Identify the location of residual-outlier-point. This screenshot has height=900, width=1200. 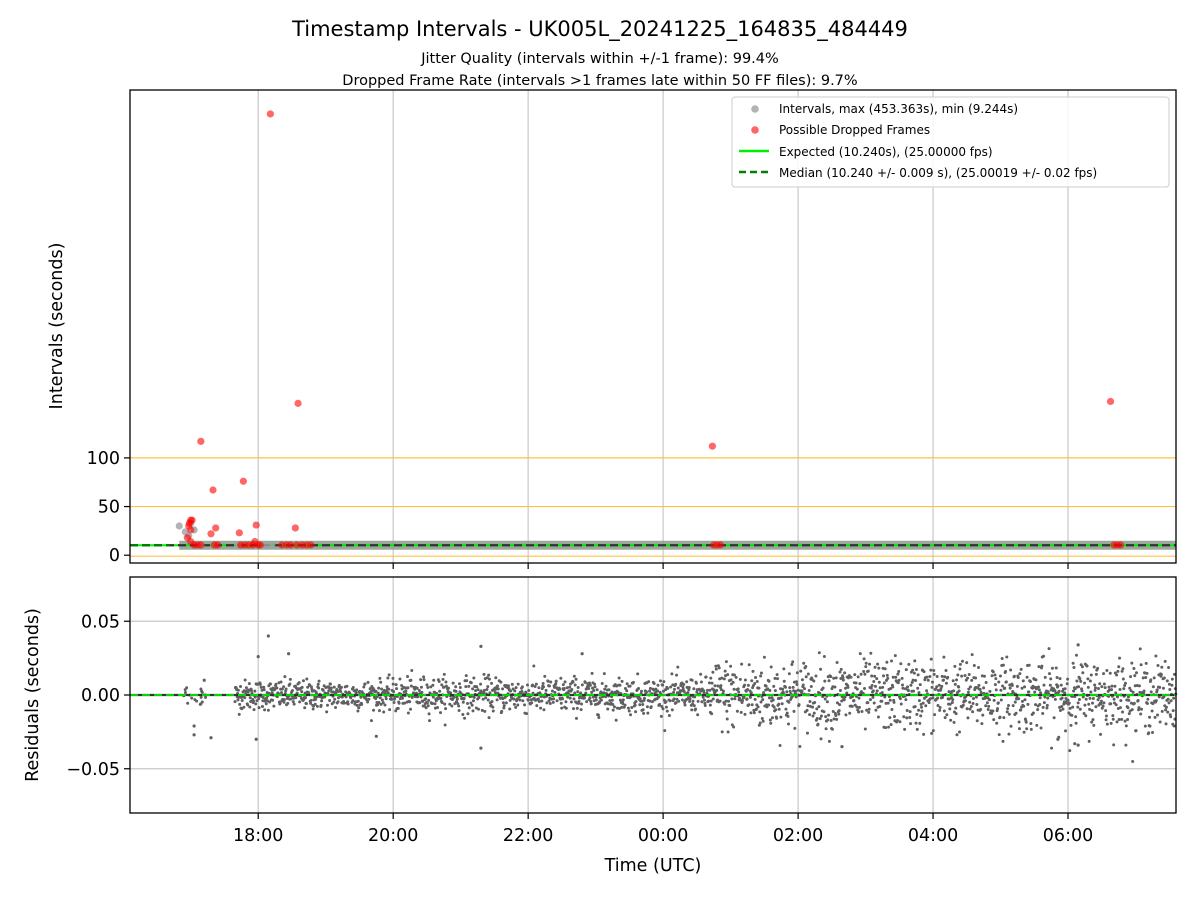
(1075, 744).